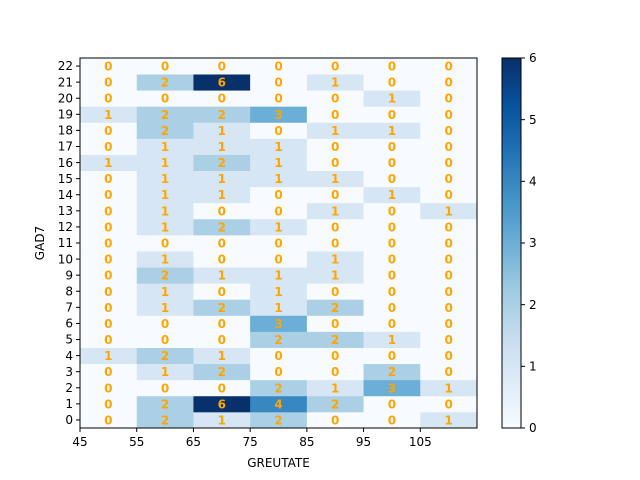 This screenshot has width=640, height=480. I want to click on colorbar-tick-label: 6, so click(533, 58).